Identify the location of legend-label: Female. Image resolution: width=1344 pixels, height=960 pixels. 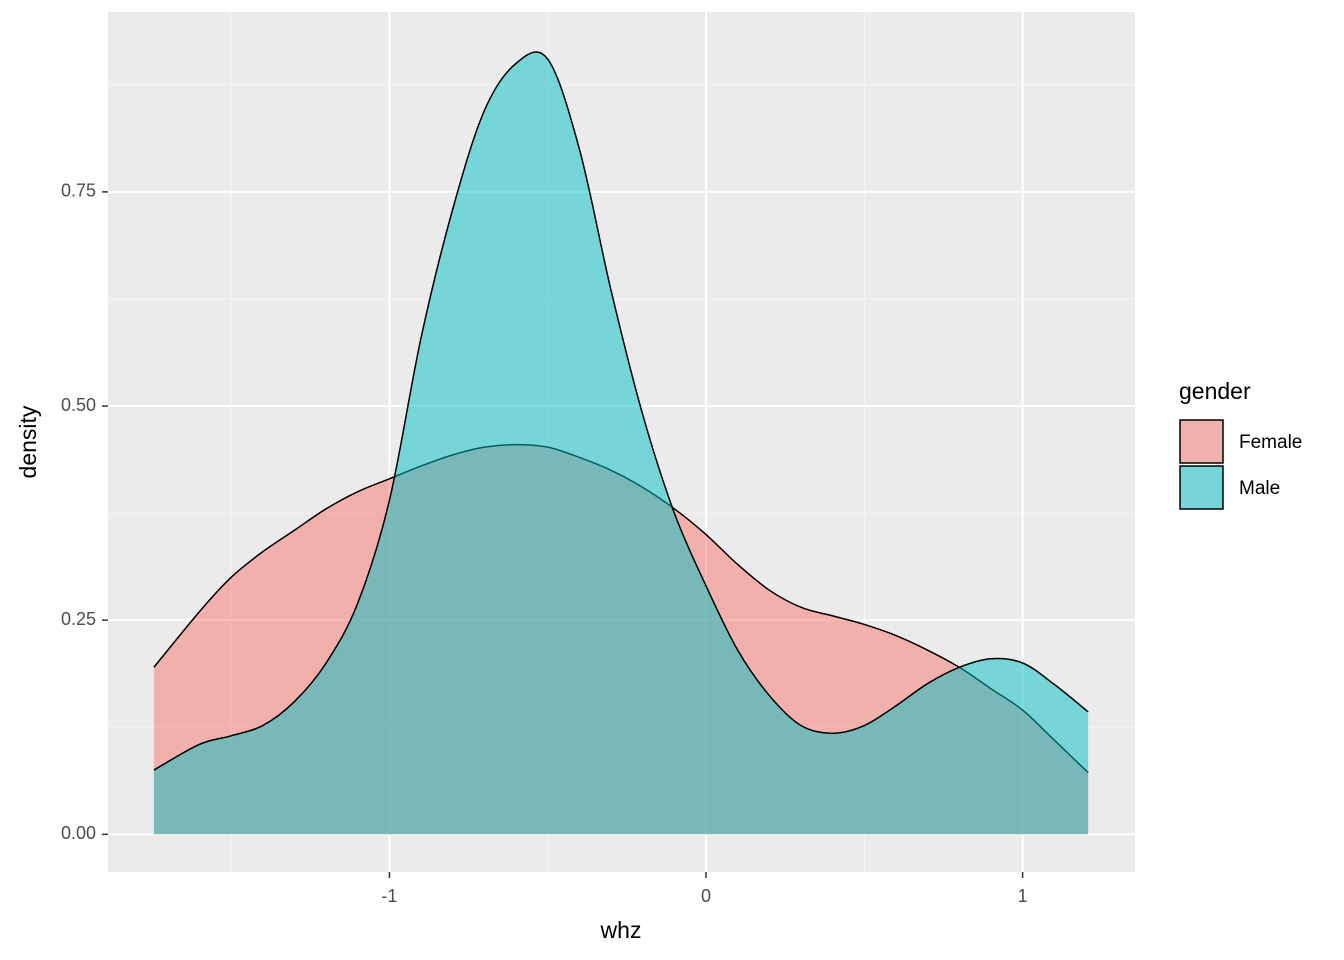
(1270, 442).